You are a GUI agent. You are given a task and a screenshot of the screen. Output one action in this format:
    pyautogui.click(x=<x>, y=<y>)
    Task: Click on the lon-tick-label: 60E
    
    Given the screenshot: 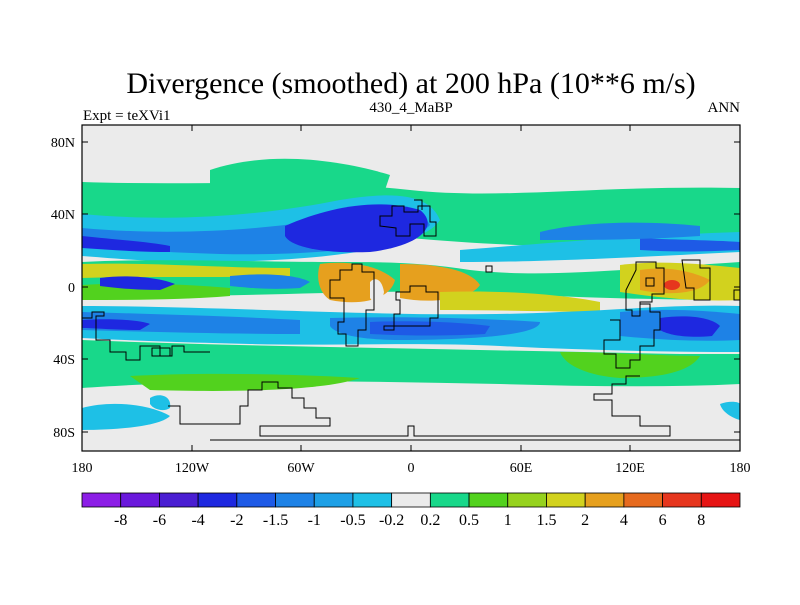 What is the action you would take?
    pyautogui.click(x=521, y=468)
    